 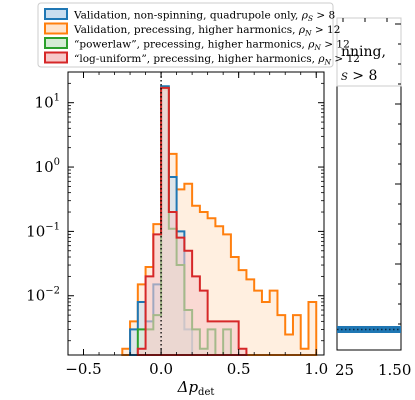 I want to click on x-tick-label: 0.0, so click(x=161, y=369).